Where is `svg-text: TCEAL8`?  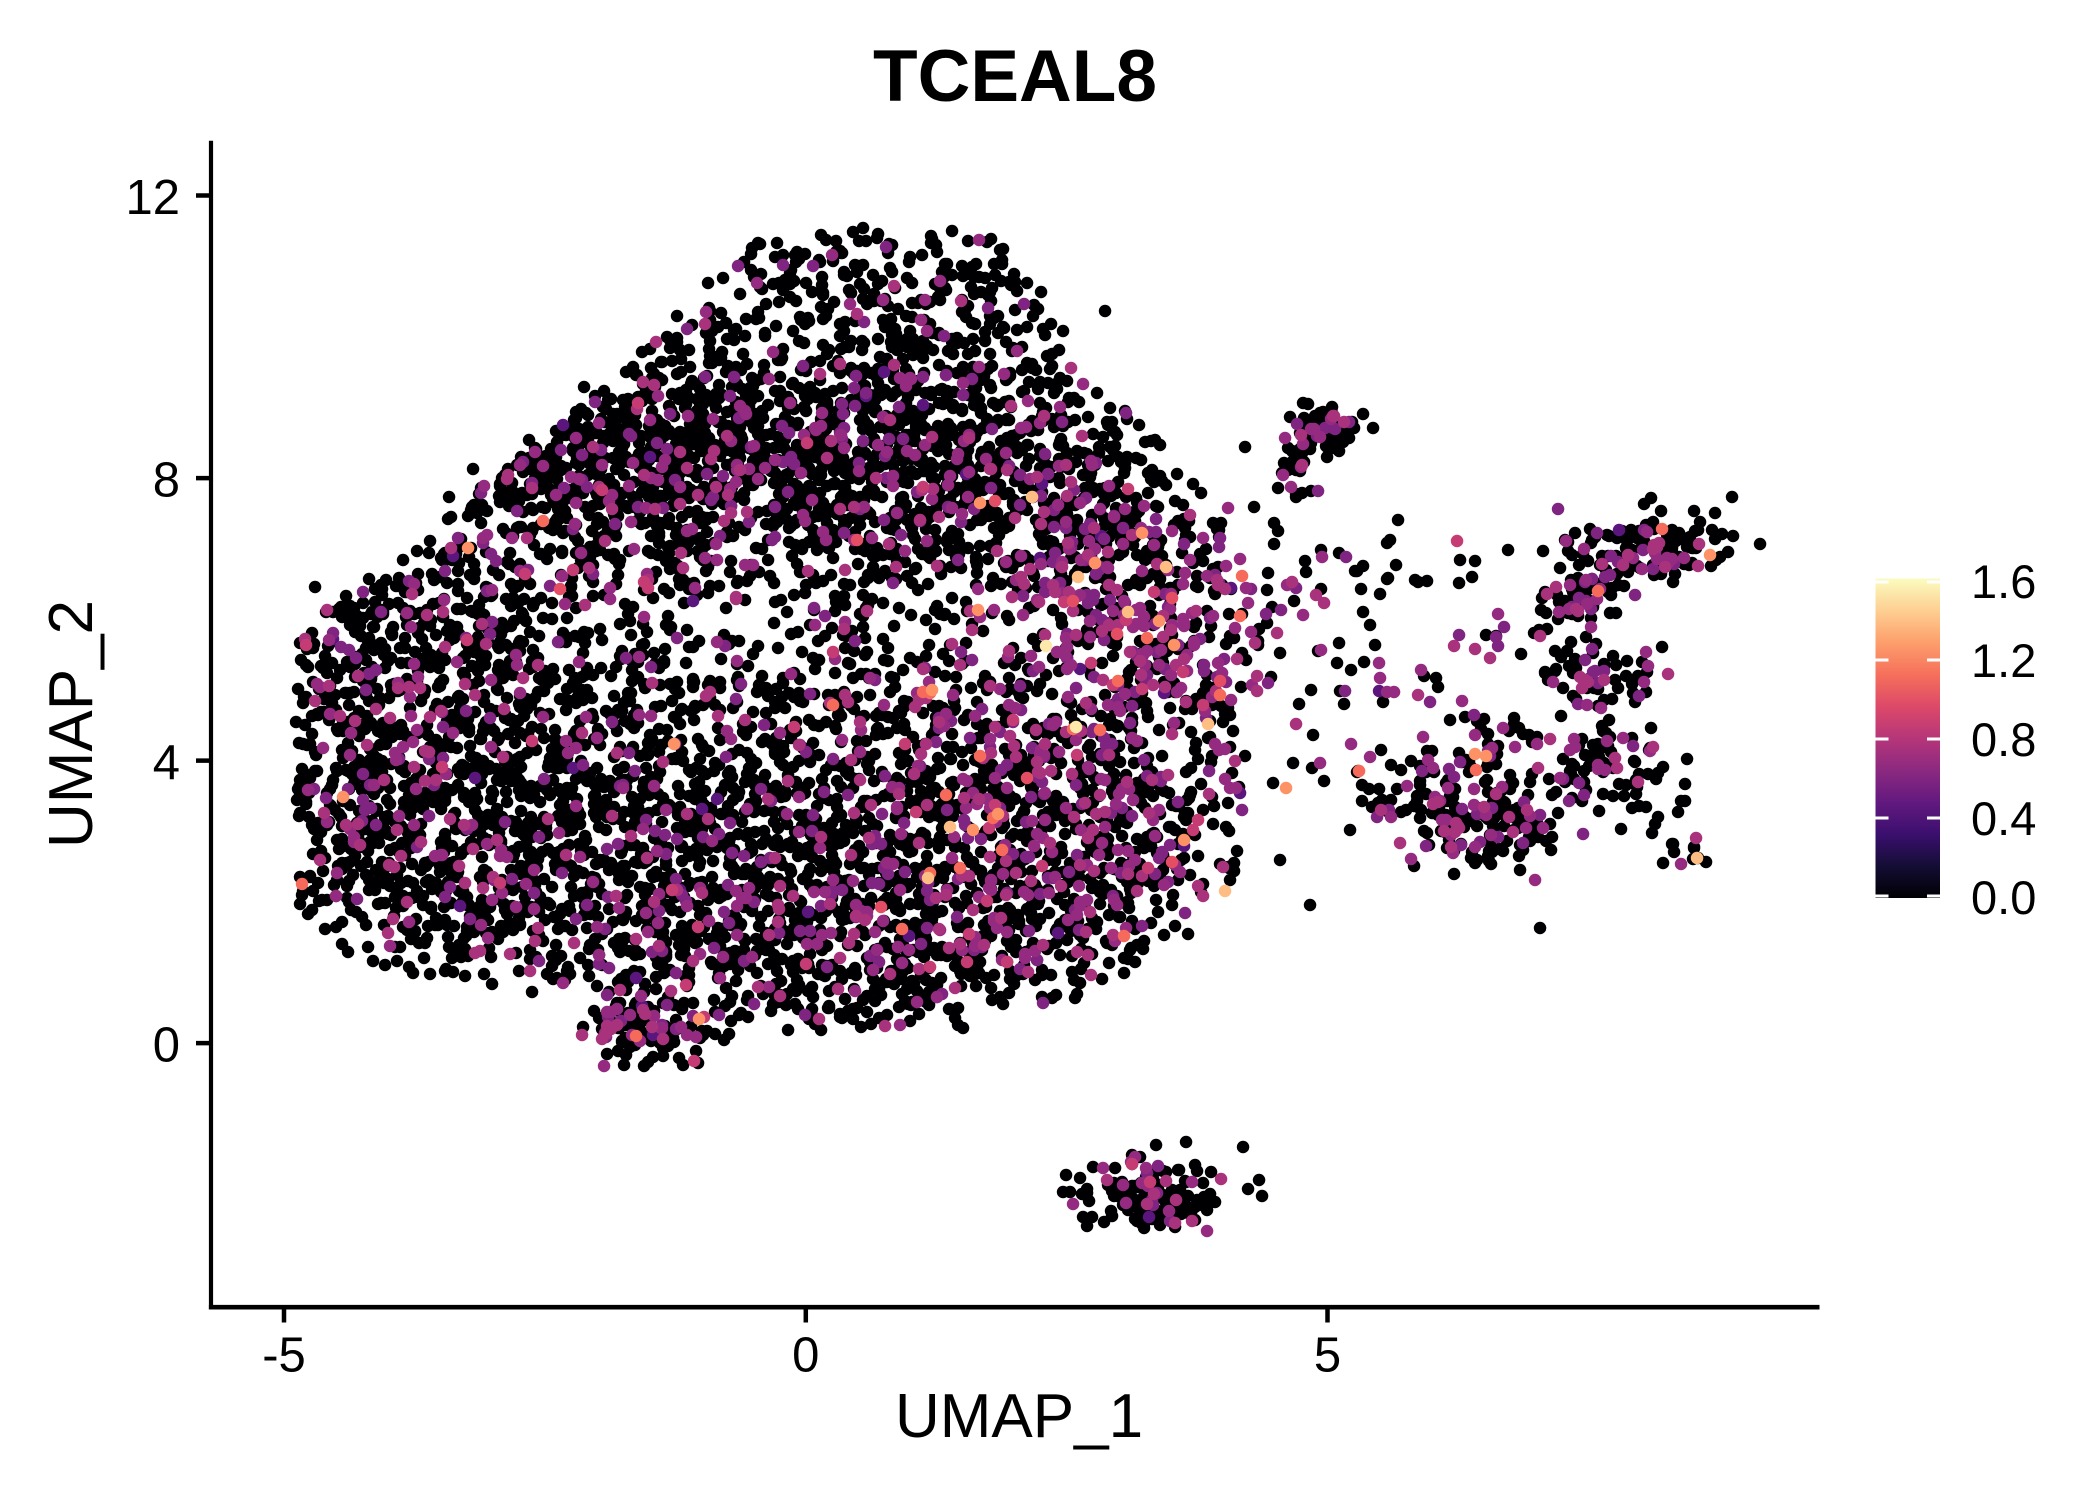
svg-text: TCEAL8 is located at coordinates (1015, 76).